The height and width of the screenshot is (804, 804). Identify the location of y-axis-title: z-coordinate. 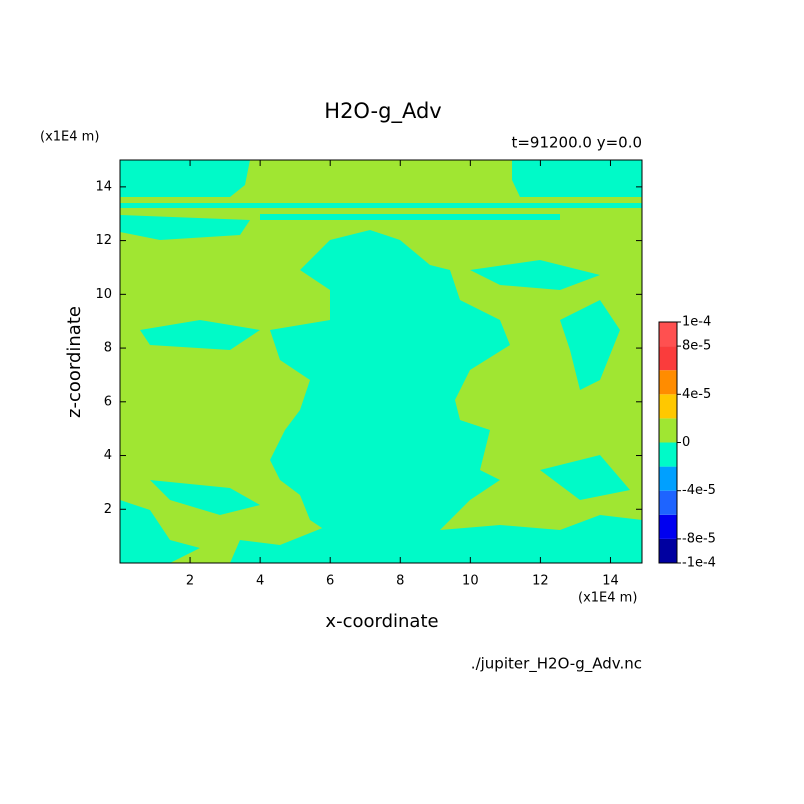
(74, 362).